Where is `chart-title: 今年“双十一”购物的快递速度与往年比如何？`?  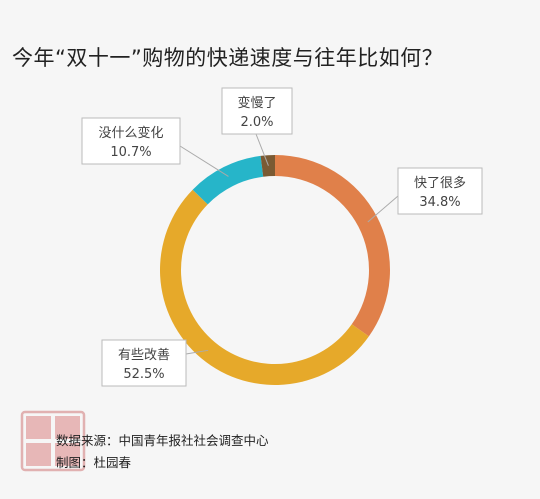 chart-title: 今年“双十一”购物的快递速度与往年比如何？ is located at coordinates (228, 58).